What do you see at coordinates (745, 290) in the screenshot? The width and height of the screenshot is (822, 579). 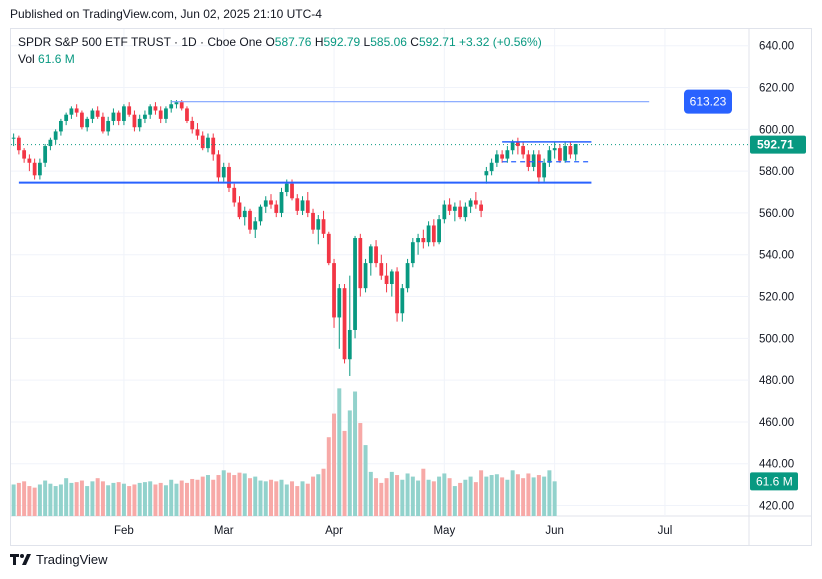 I see `axis-price-labels: 613.23 592.71 61.6 M` at bounding box center [745, 290].